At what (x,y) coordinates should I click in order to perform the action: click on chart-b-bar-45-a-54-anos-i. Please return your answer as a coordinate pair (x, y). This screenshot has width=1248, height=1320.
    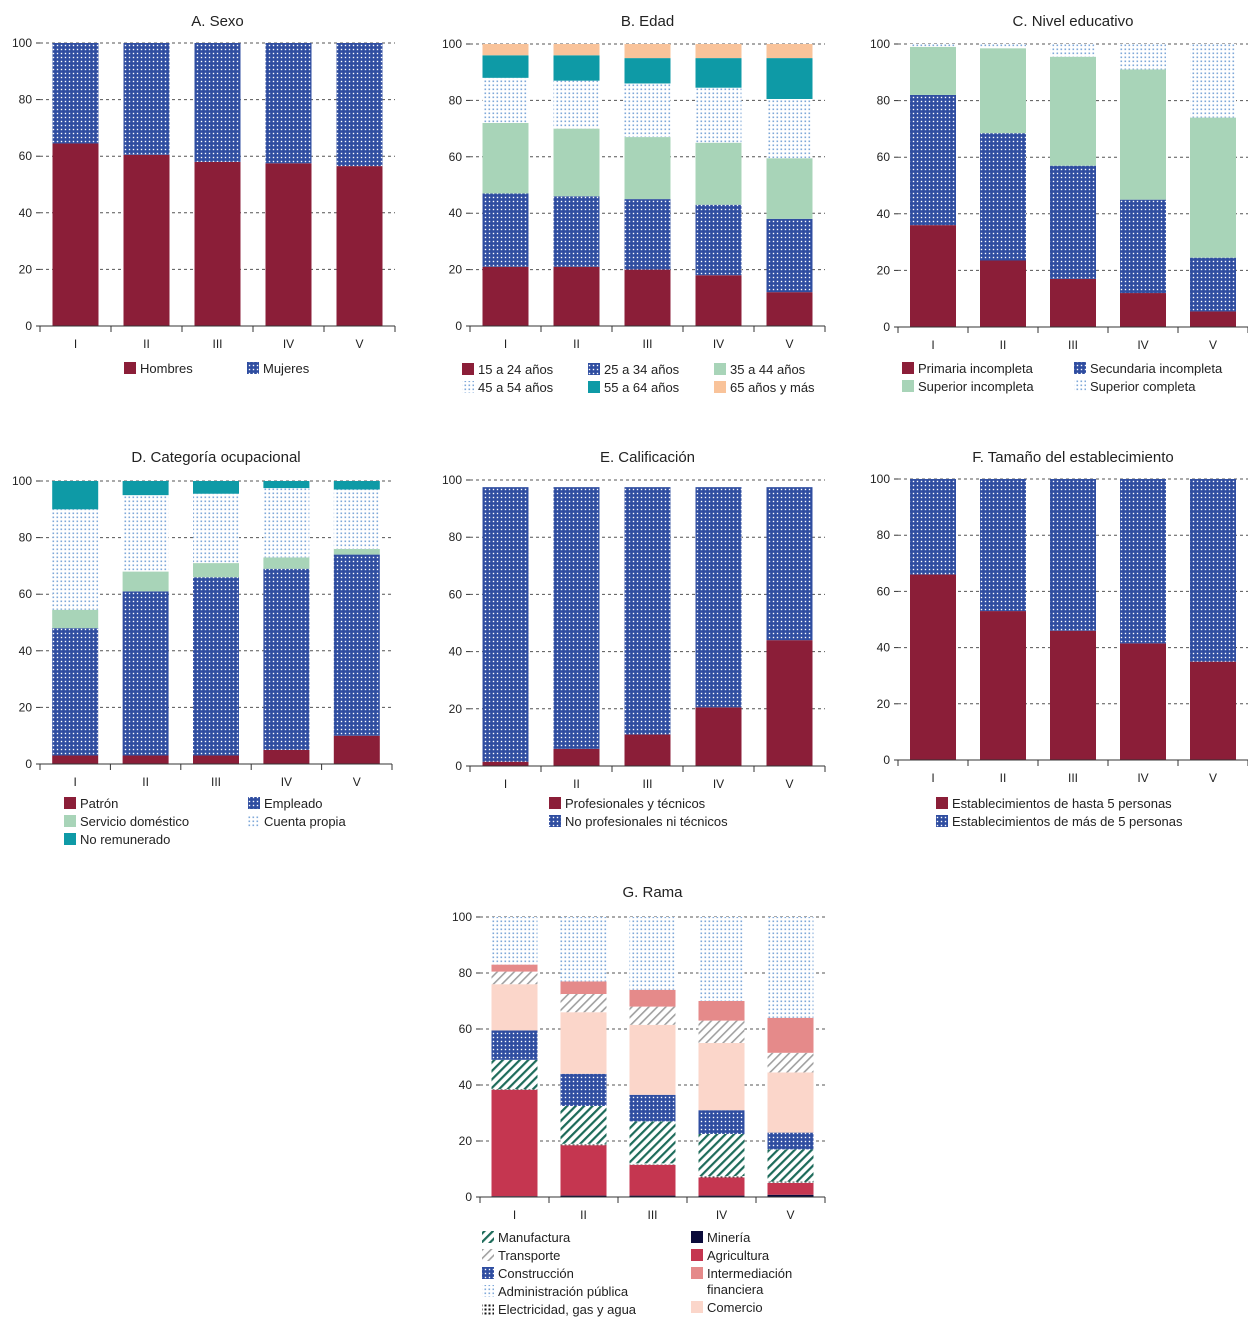
    Looking at the image, I should click on (505, 100).